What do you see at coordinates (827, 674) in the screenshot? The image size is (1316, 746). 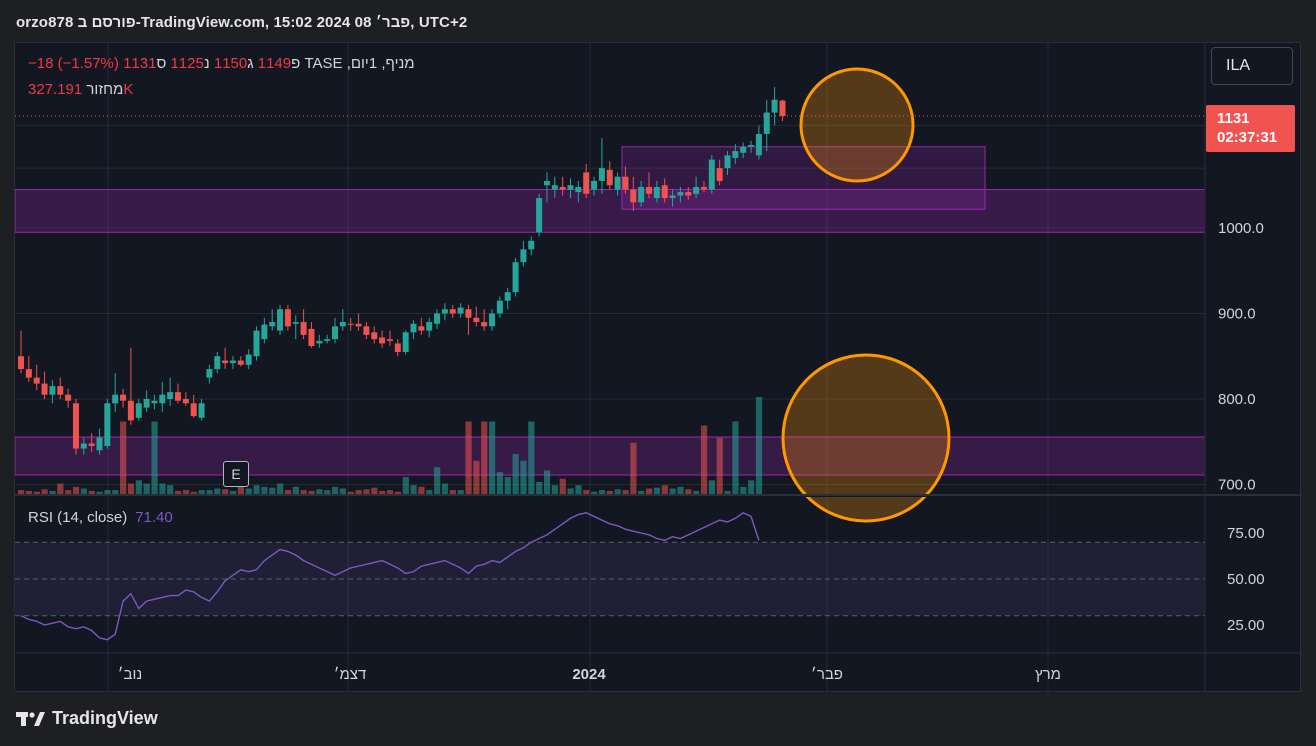 I see `time-tick-label: פבר׳` at bounding box center [827, 674].